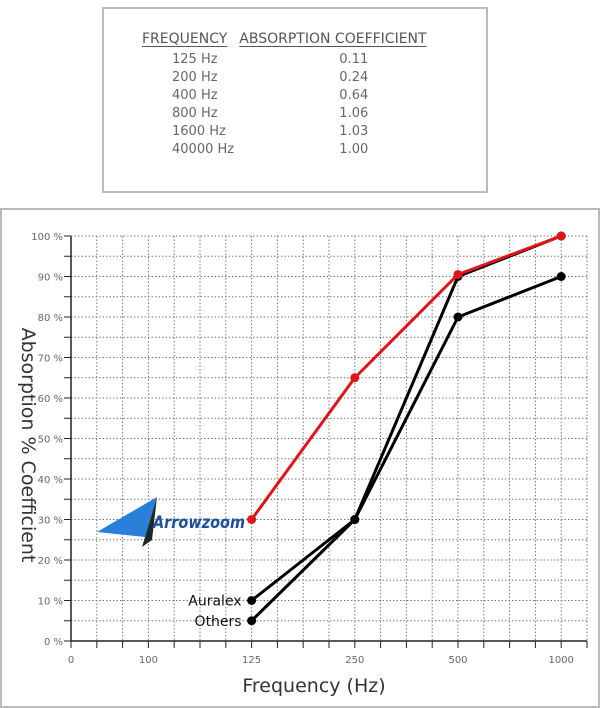  What do you see at coordinates (290, 114) in the screenshot?
I see `table-row: 800 Hz 1.06` at bounding box center [290, 114].